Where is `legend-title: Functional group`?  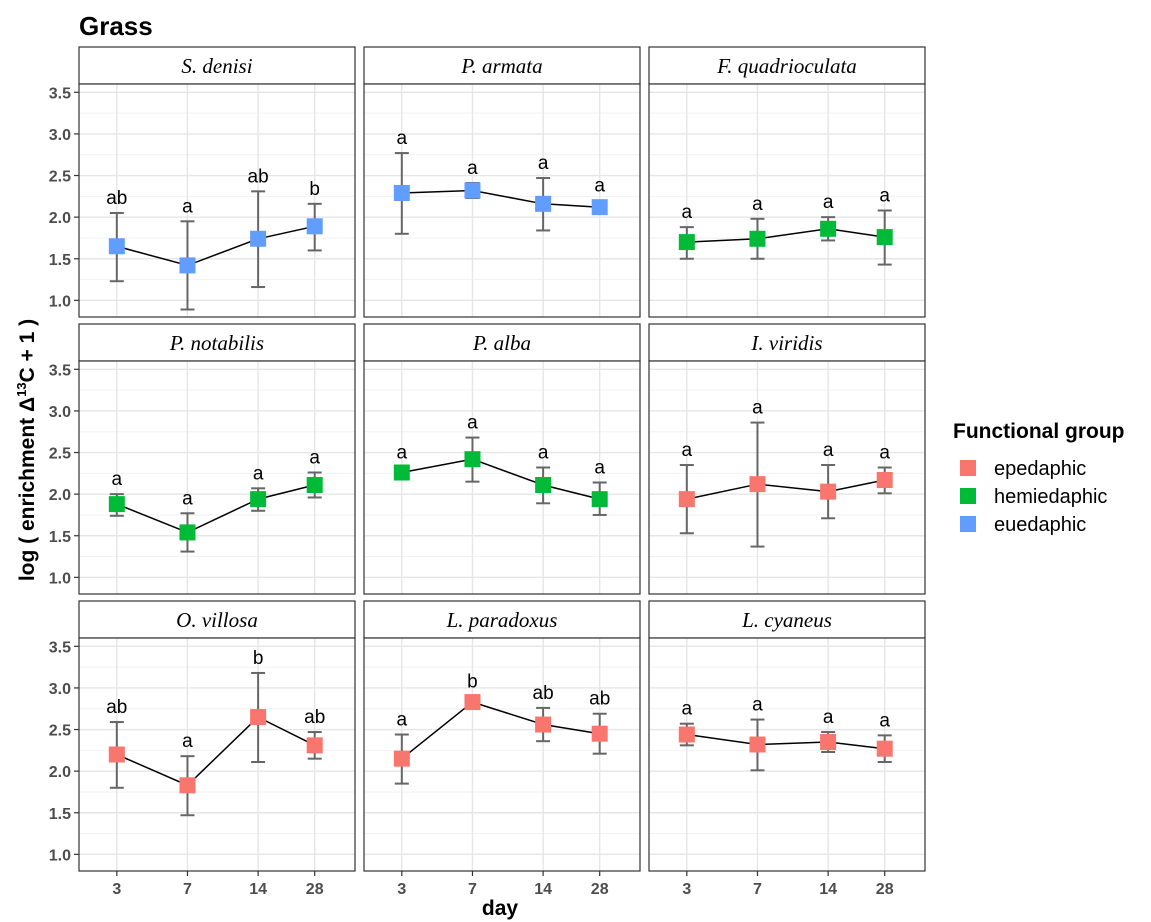 legend-title: Functional group is located at coordinates (1038, 431).